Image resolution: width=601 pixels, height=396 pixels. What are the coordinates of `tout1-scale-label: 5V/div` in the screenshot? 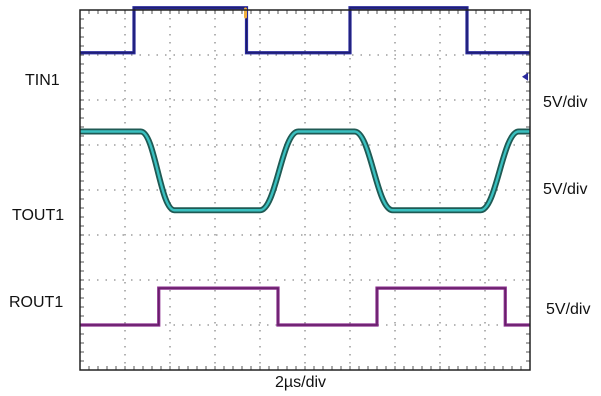 It's located at (565, 189).